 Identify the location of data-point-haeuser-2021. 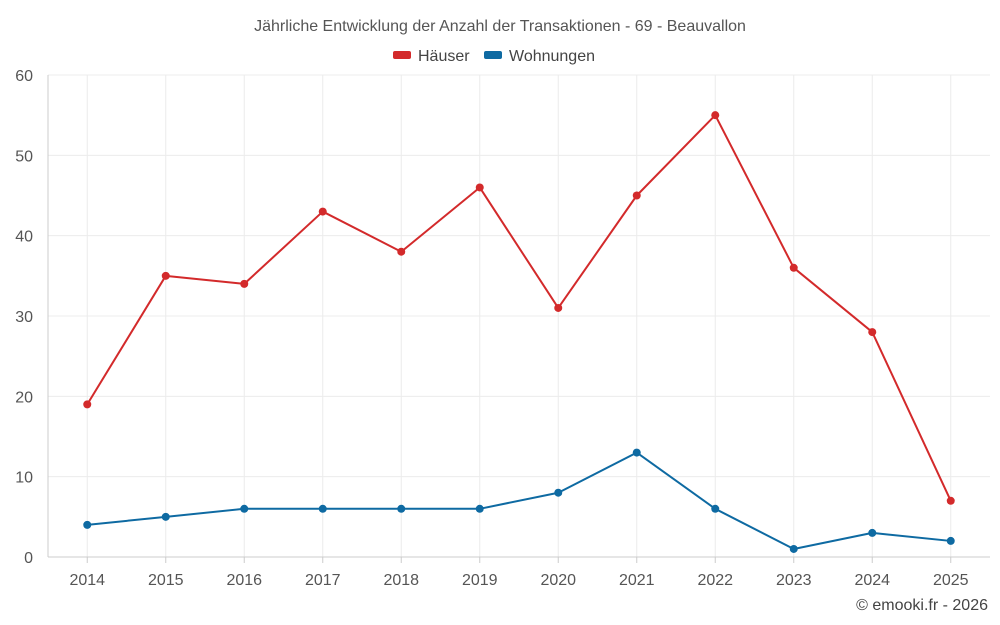
(636, 195).